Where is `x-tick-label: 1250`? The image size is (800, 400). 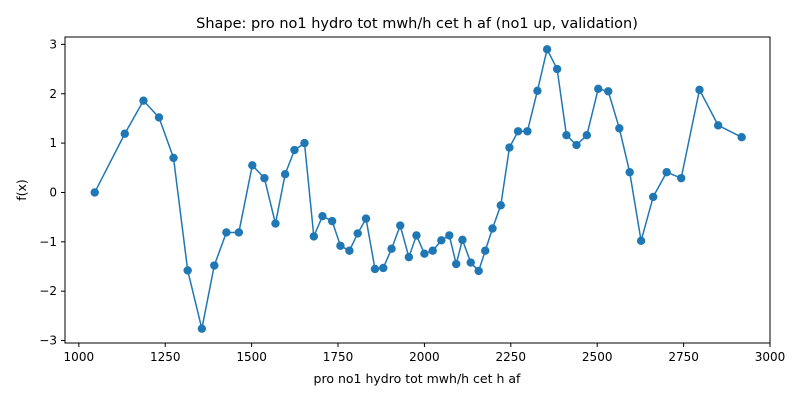 x-tick-label: 1250 is located at coordinates (165, 357).